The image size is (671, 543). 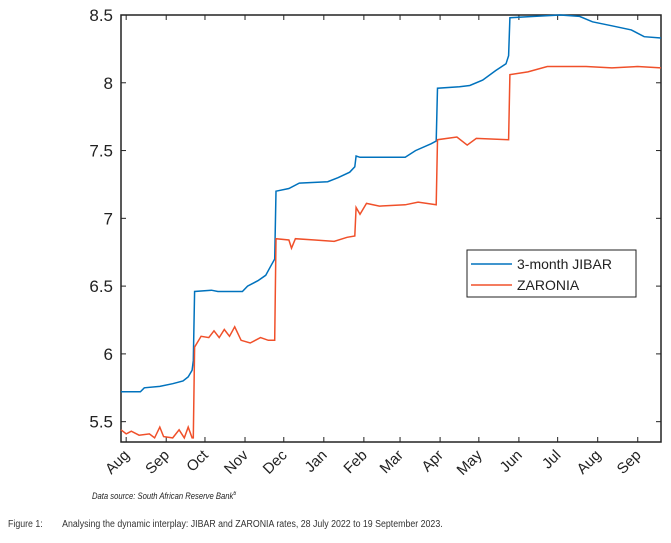 What do you see at coordinates (548, 285) in the screenshot?
I see `legend-label: ZARONIA` at bounding box center [548, 285].